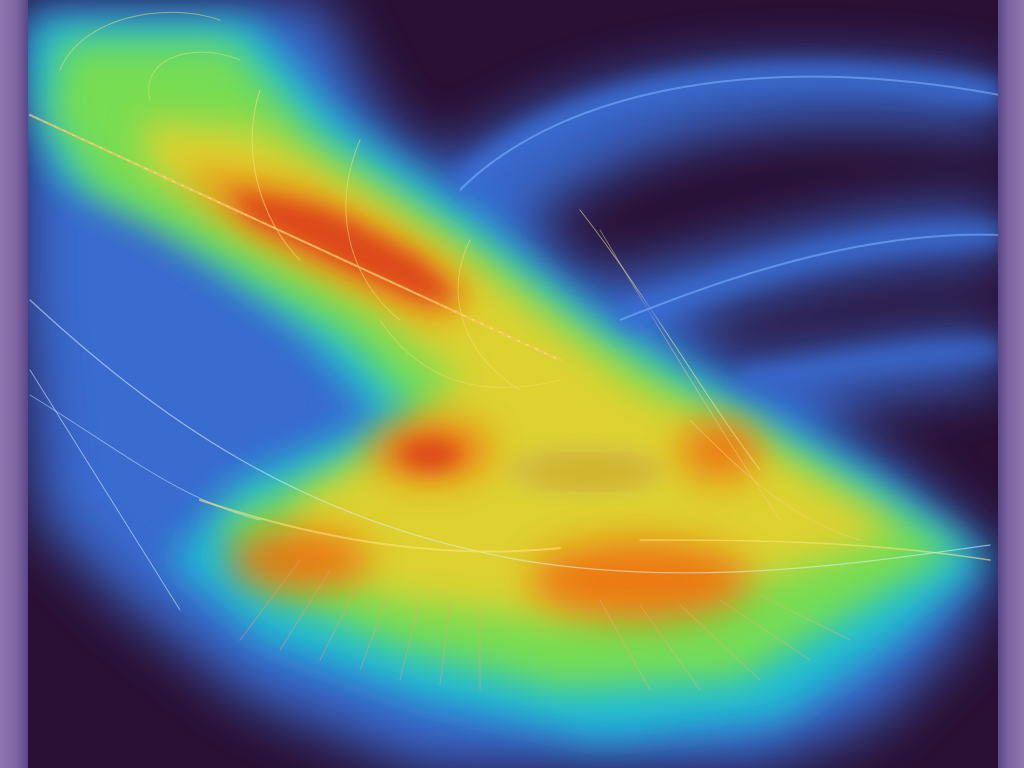  I want to click on right-edge-strip, so click(1011, 384).